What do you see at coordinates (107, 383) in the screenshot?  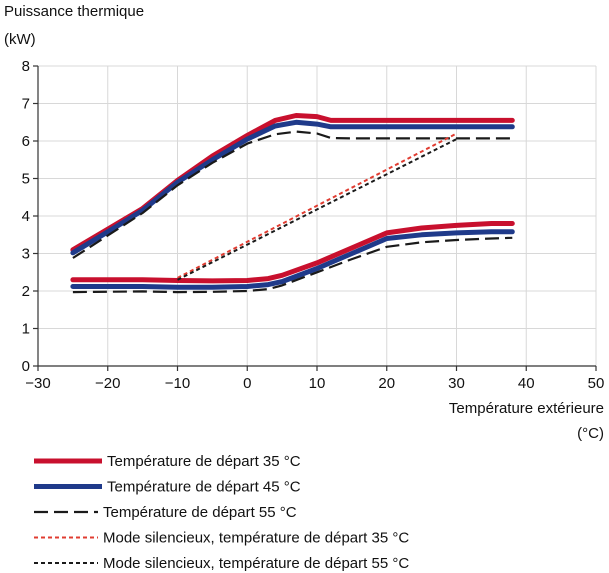 I see `x-tick-label: −20` at bounding box center [107, 383].